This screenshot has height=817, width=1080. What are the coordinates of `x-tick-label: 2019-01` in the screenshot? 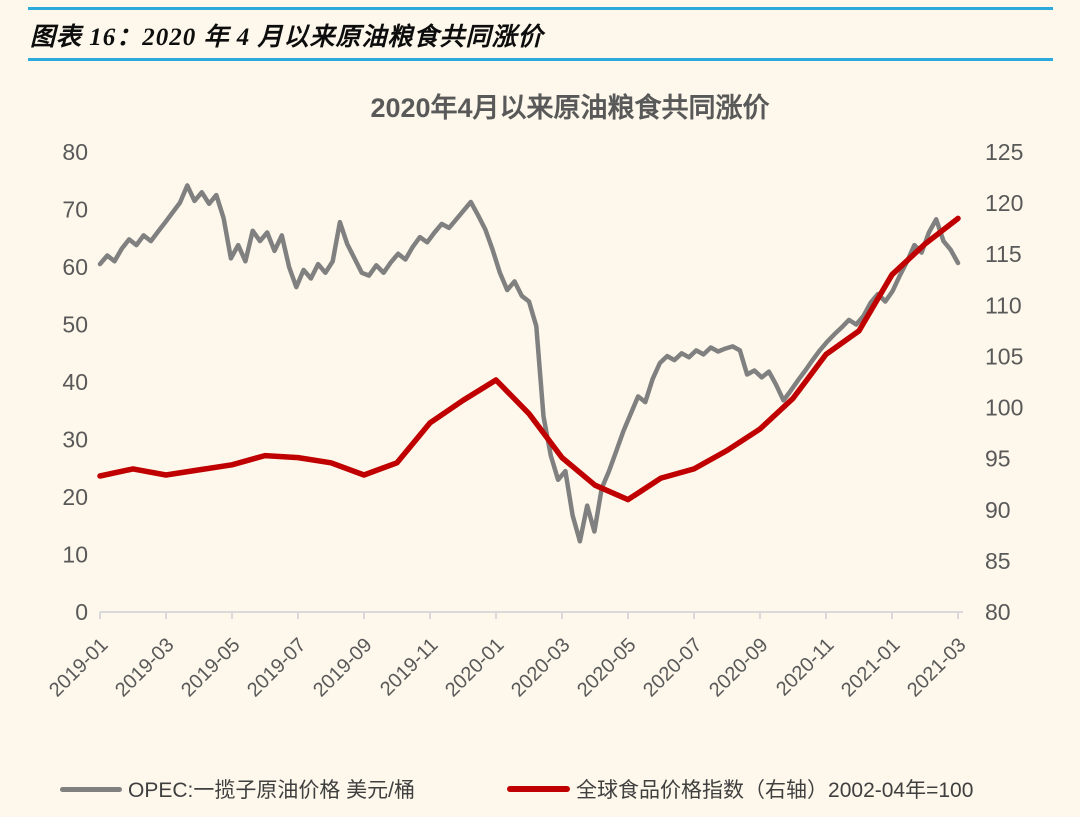 It's located at (78, 667).